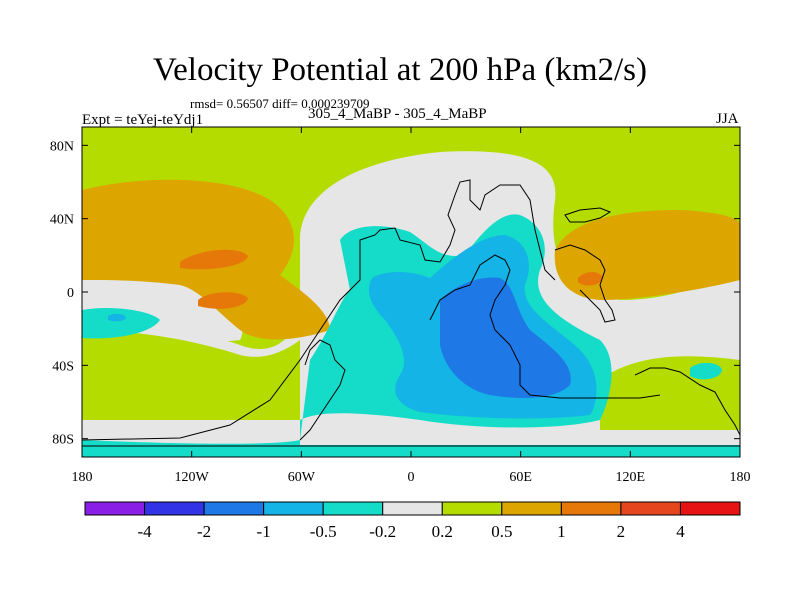 This screenshot has height=600, width=800. I want to click on y-tick-label: 40N, so click(62, 220).